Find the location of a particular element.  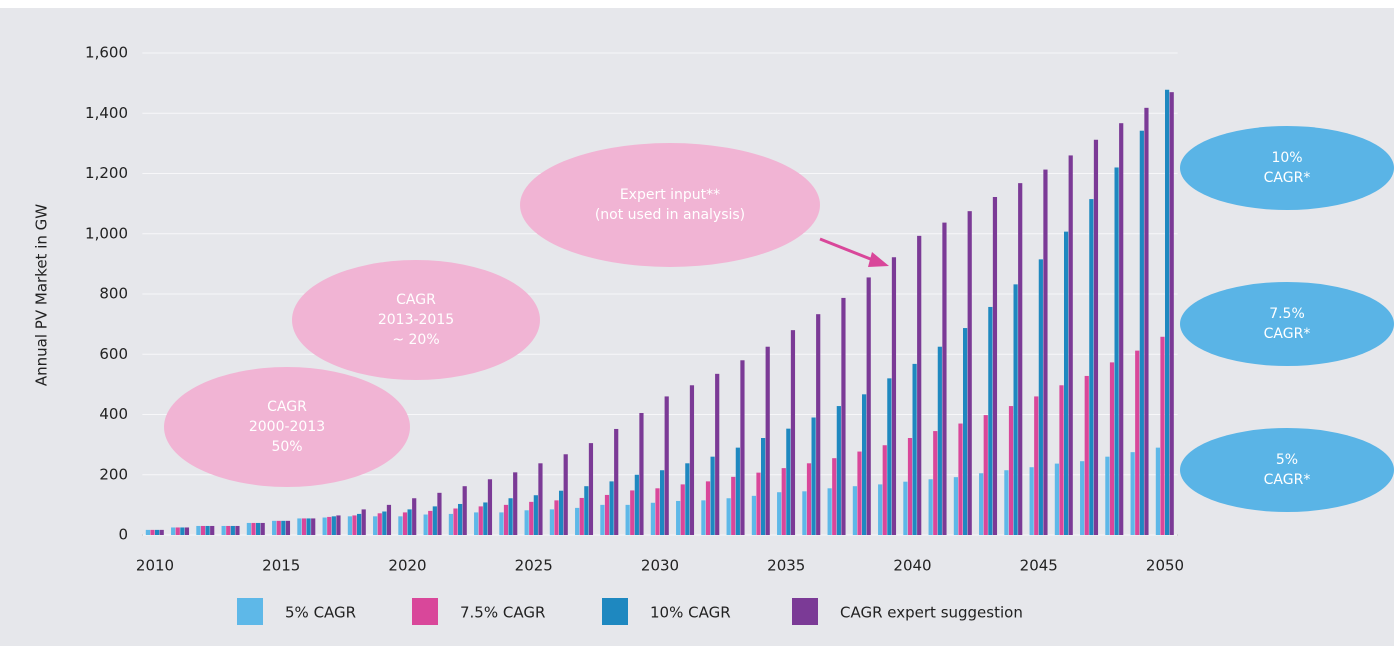

x-tick-label: 2035 is located at coordinates (786, 566).